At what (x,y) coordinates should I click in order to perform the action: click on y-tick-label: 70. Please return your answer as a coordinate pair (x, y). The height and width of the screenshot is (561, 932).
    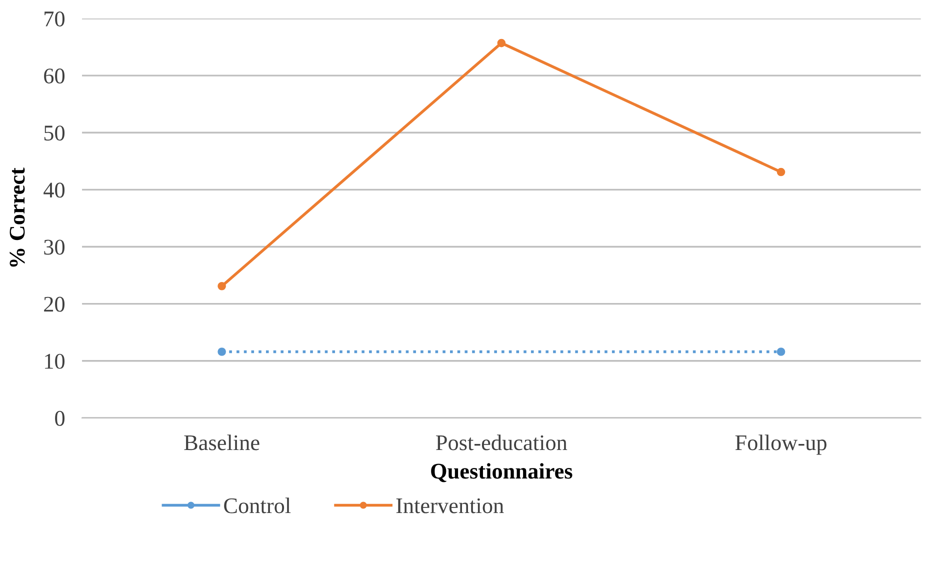
    Looking at the image, I should click on (54, 18).